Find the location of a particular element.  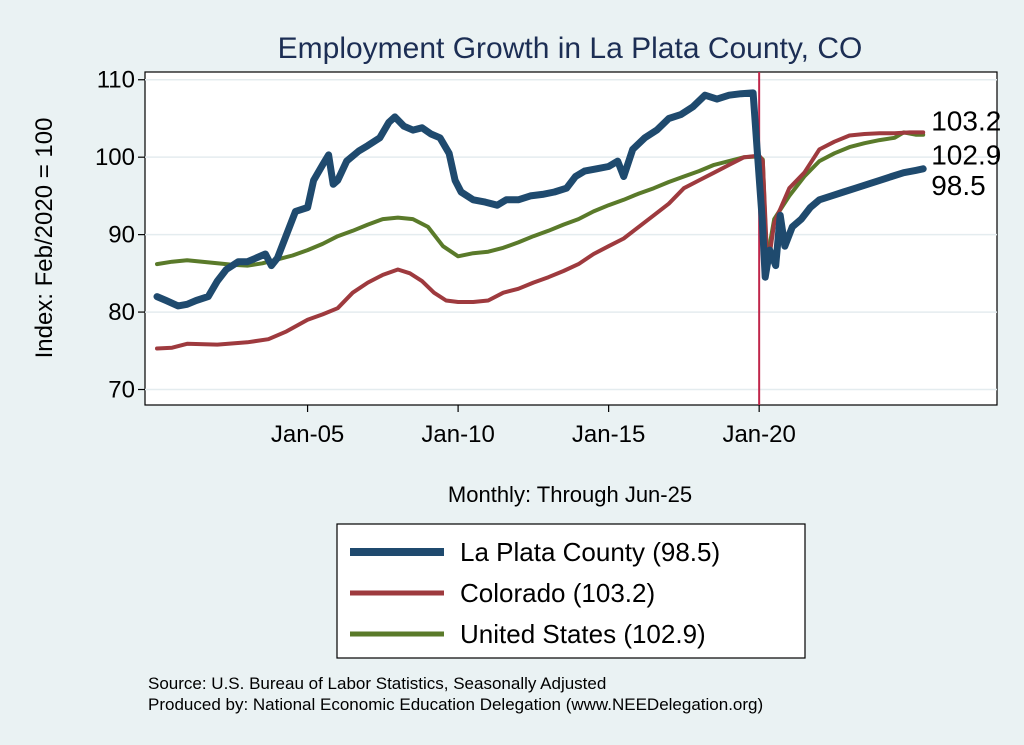

end-label: 98.5 is located at coordinates (958, 185).